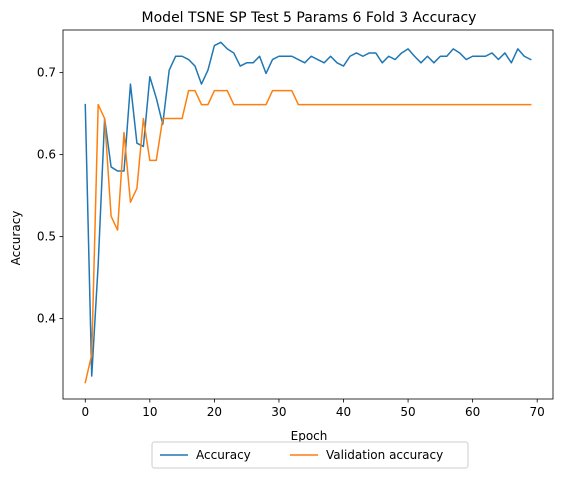 The height and width of the screenshot is (478, 567). I want to click on legend-label-validation-accuracy: Validation accuracy, so click(384, 455).